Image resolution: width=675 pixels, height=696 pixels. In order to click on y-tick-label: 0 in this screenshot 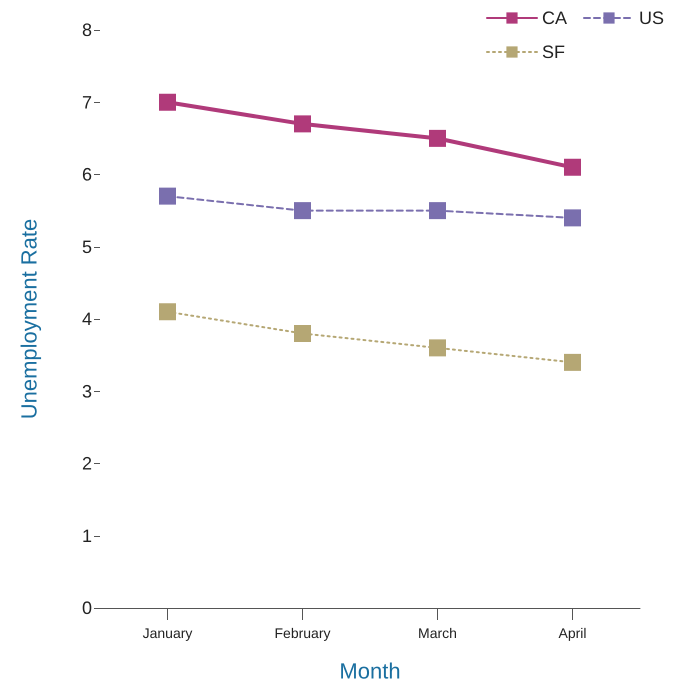, I will do `click(87, 608)`.